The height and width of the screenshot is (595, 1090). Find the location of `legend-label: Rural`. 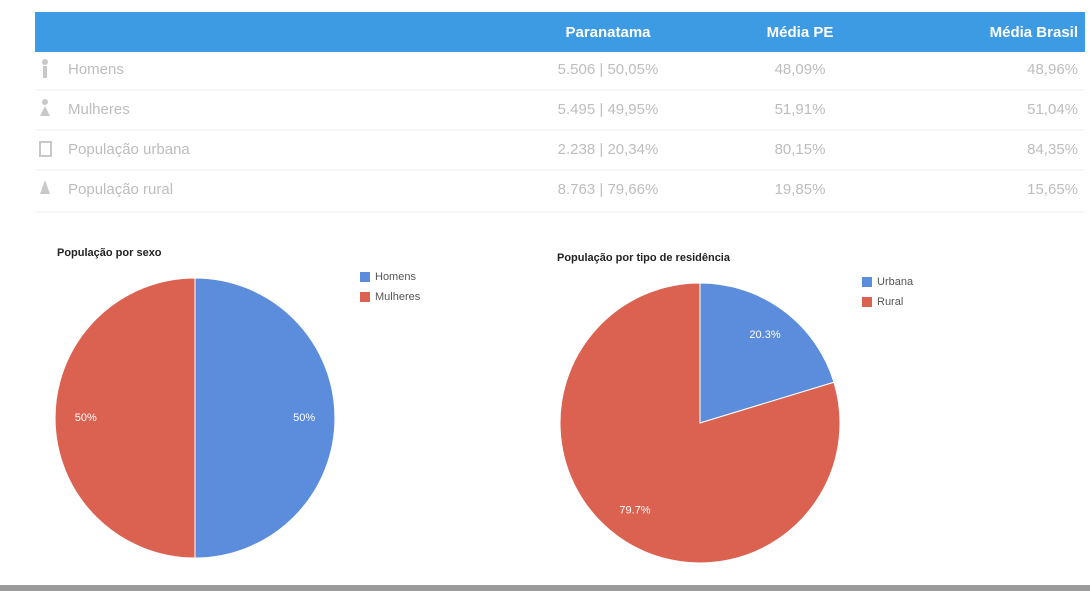

legend-label: Rural is located at coordinates (890, 302).